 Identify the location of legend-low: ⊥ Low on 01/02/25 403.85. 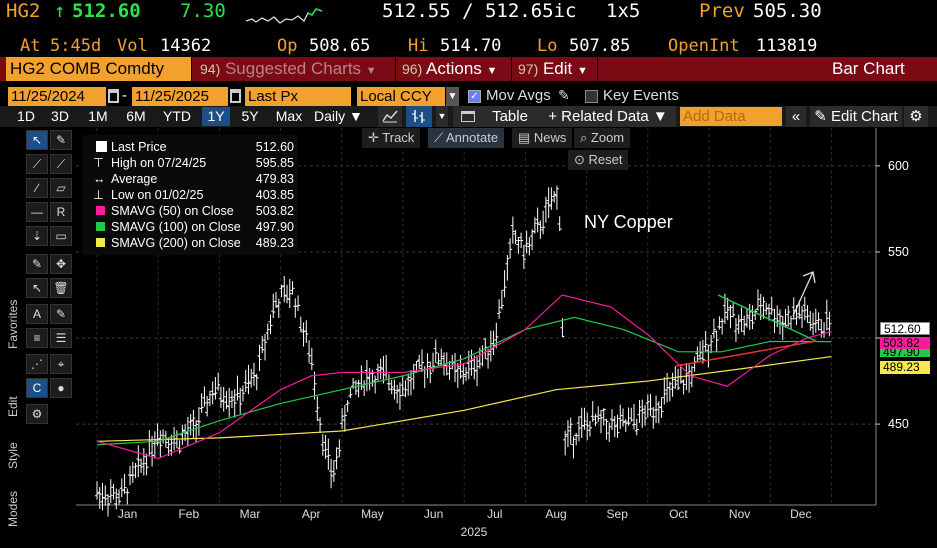
(193, 195).